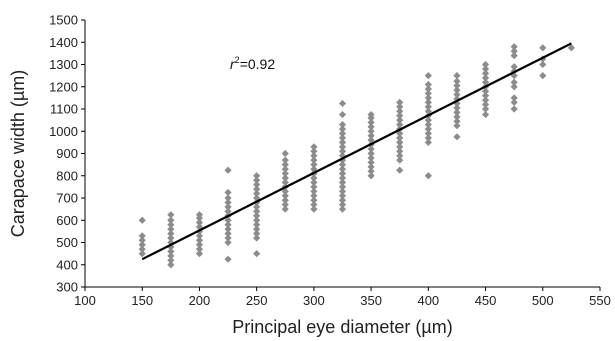 The image size is (615, 341). What do you see at coordinates (543, 300) in the screenshot?
I see `x-tick-label: 500` at bounding box center [543, 300].